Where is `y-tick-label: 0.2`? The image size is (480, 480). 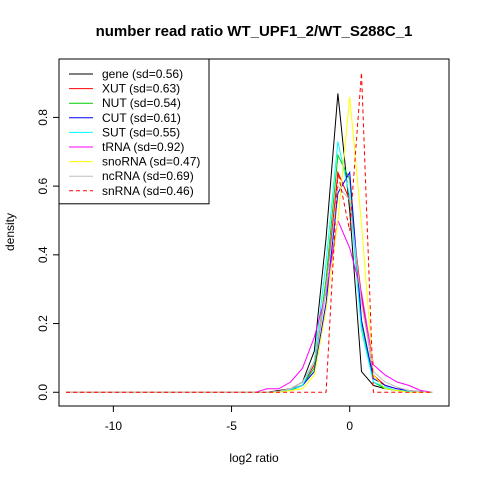 y-tick-label: 0.2 is located at coordinates (43, 323).